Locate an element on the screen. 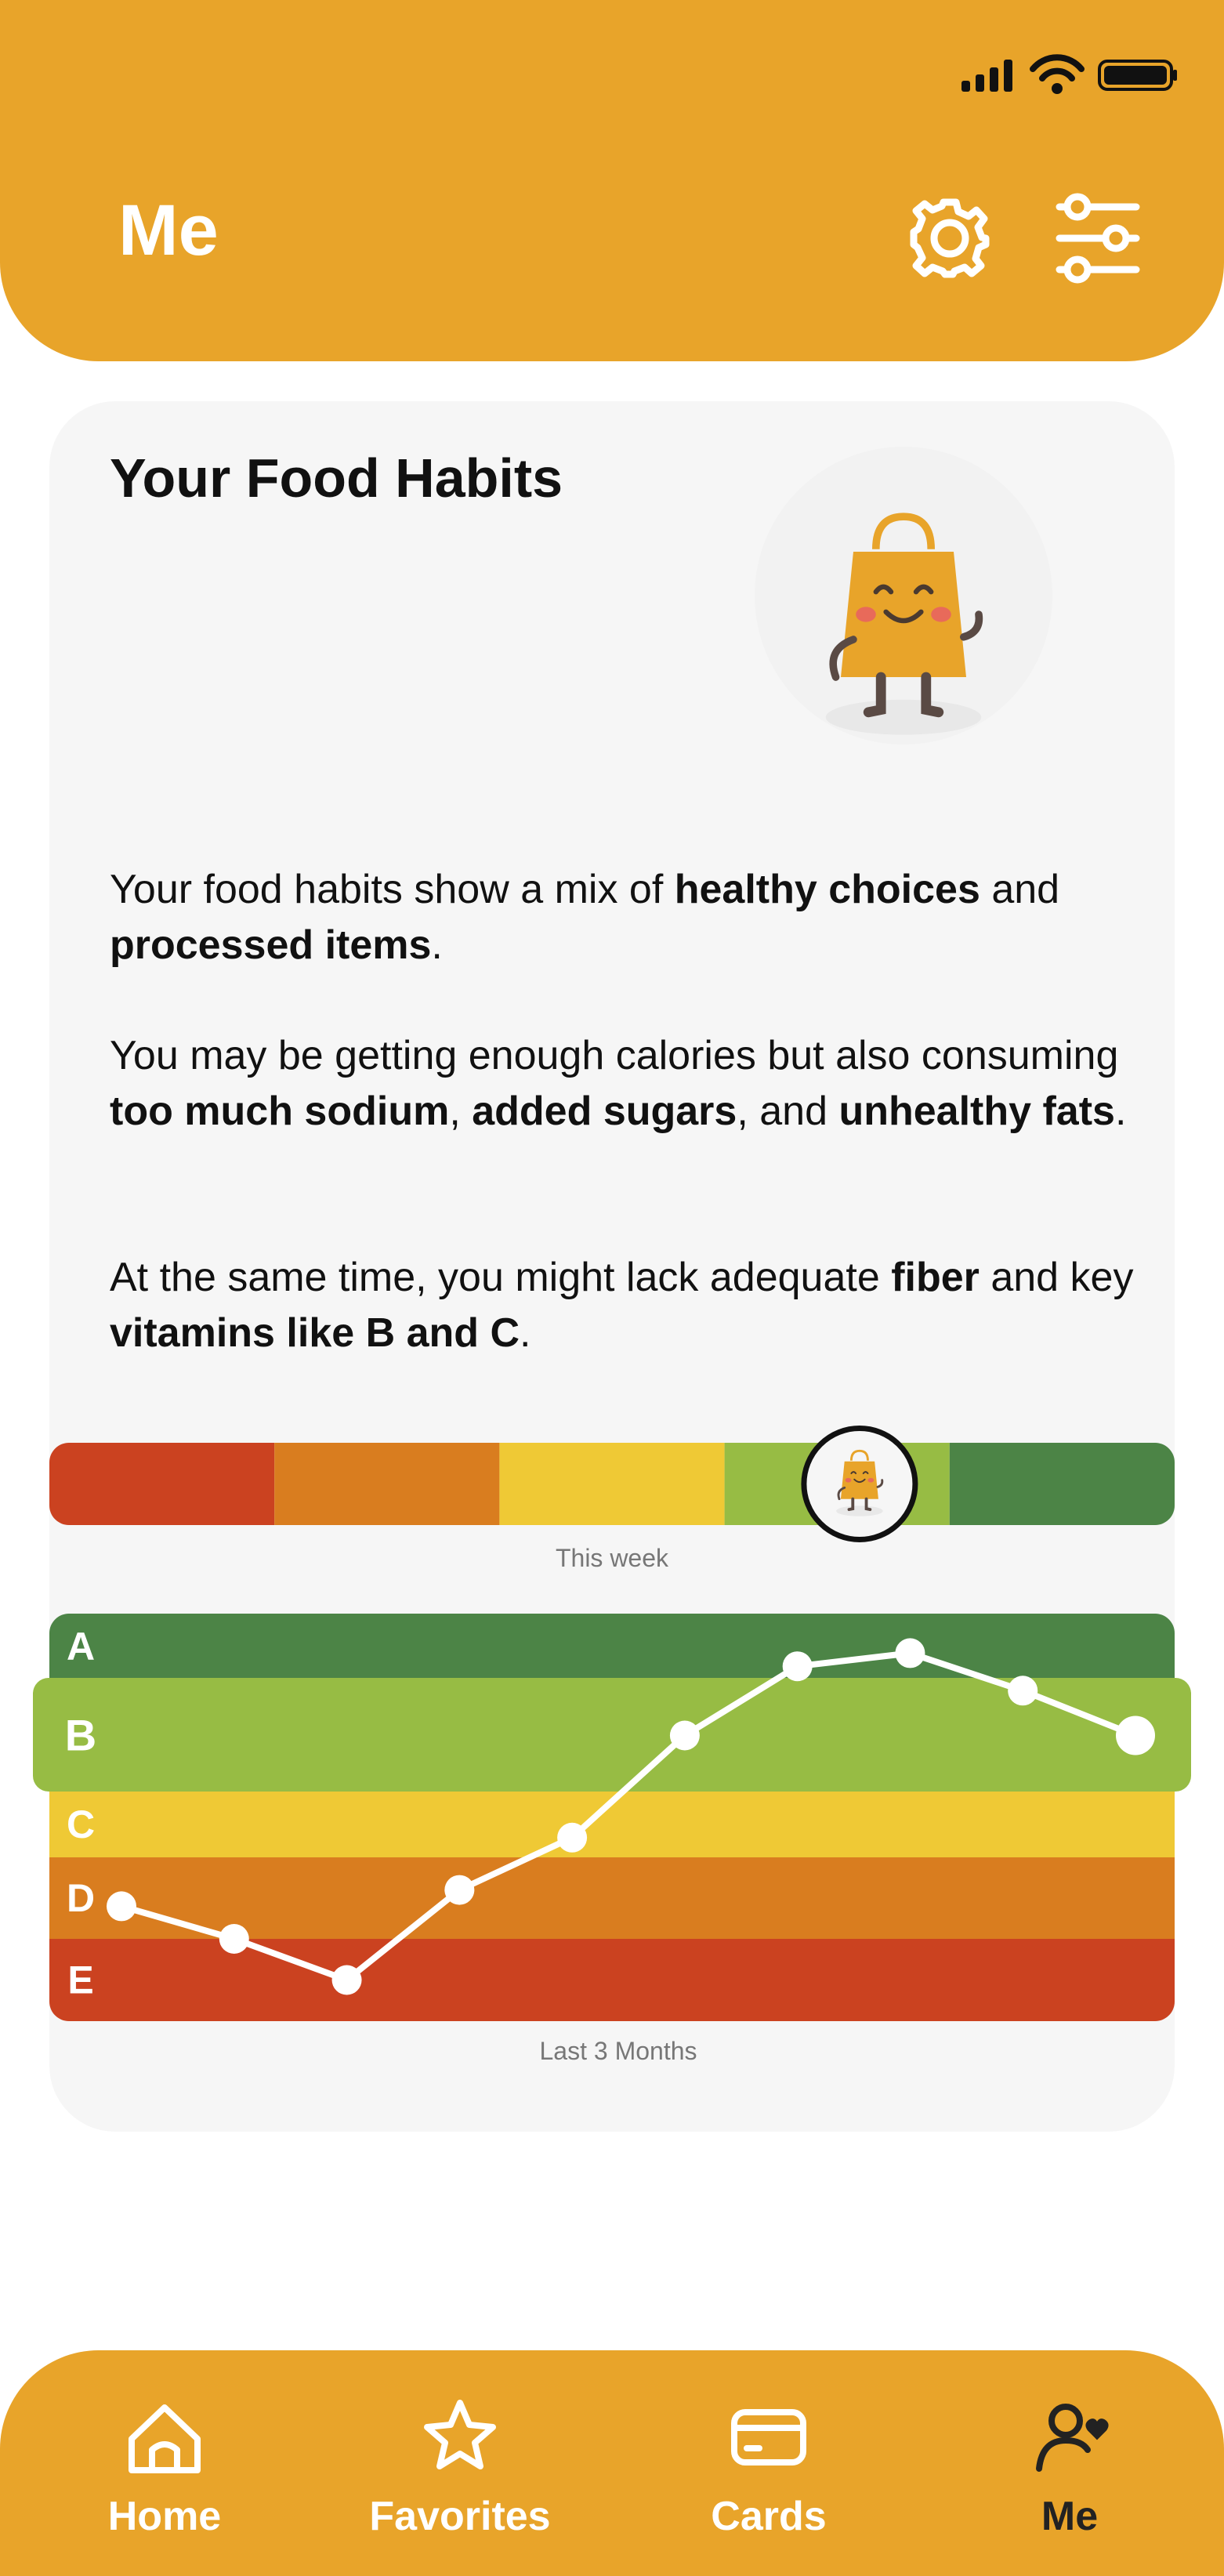 This screenshot has height=2576, width=1224. bold-text: unhealthy fats is located at coordinates (976, 1111).